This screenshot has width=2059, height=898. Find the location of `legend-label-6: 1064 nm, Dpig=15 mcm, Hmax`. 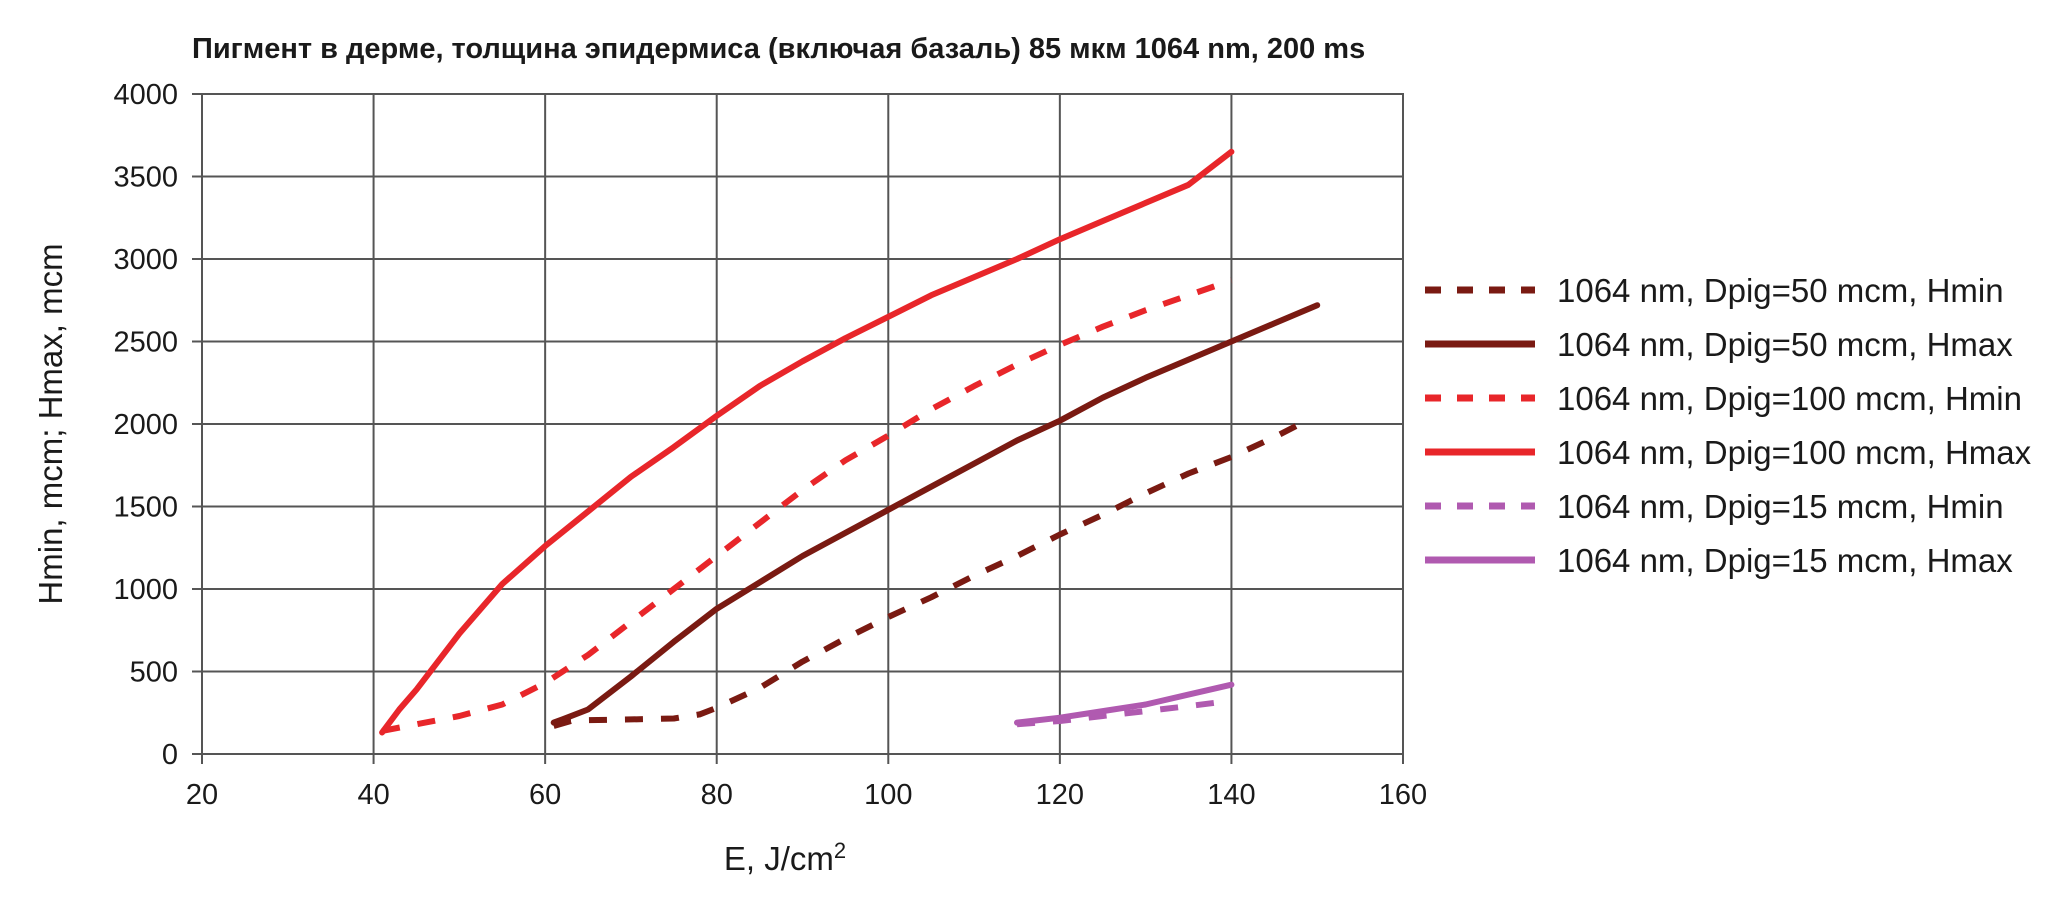

legend-label-6: 1064 nm, Dpig=15 mcm, Hmax is located at coordinates (1785, 560).